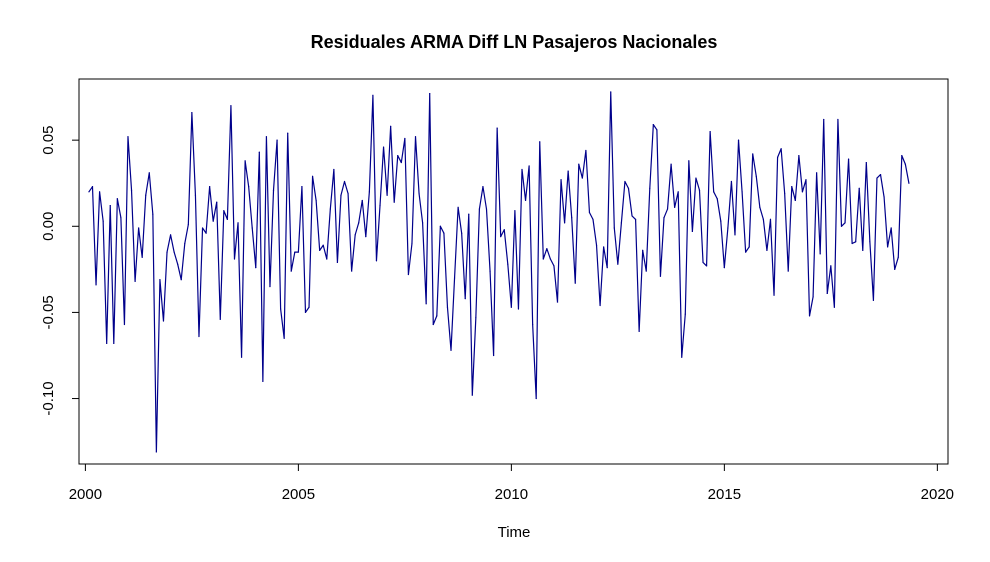  Describe the element at coordinates (60, 271) in the screenshot. I see `y-axis: -0.10 -0.05 0.00 0.05` at that location.